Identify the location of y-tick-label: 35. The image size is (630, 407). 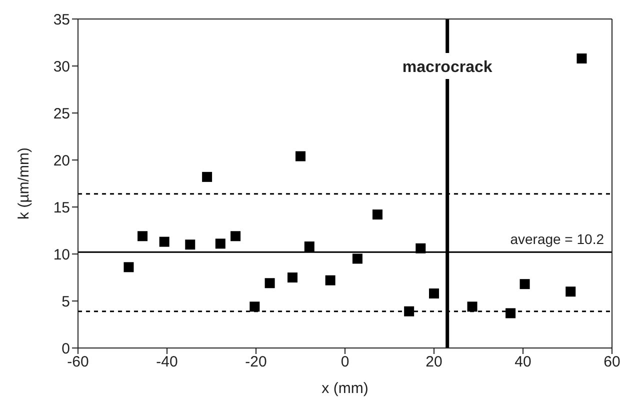
(61, 19).